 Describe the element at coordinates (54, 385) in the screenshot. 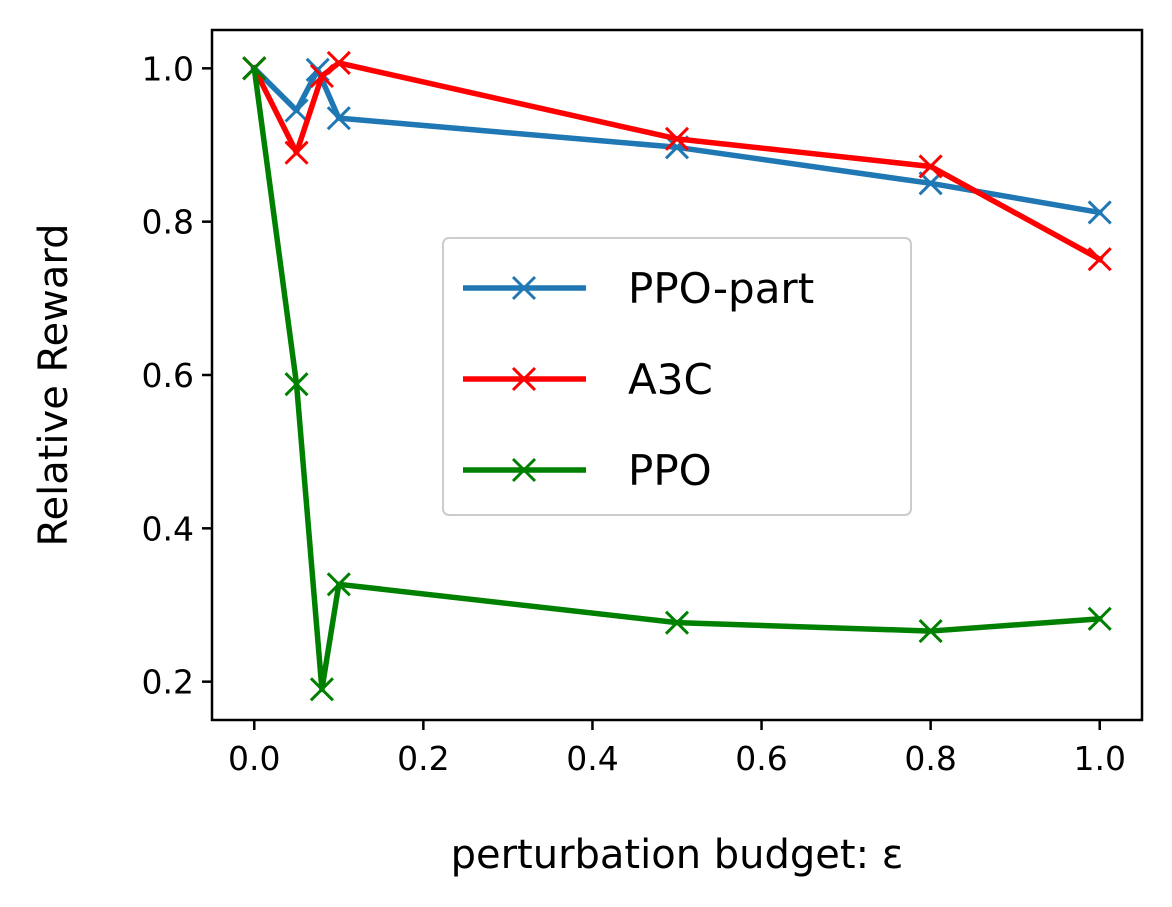

I see `y-axis-label: Relative Reward` at that location.